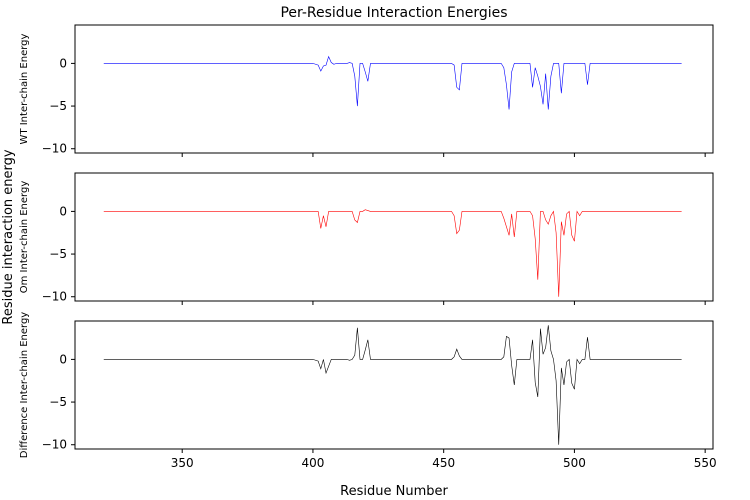  What do you see at coordinates (8, 236) in the screenshot?
I see `shared-y-axis-label: Residue interaction energy` at bounding box center [8, 236].